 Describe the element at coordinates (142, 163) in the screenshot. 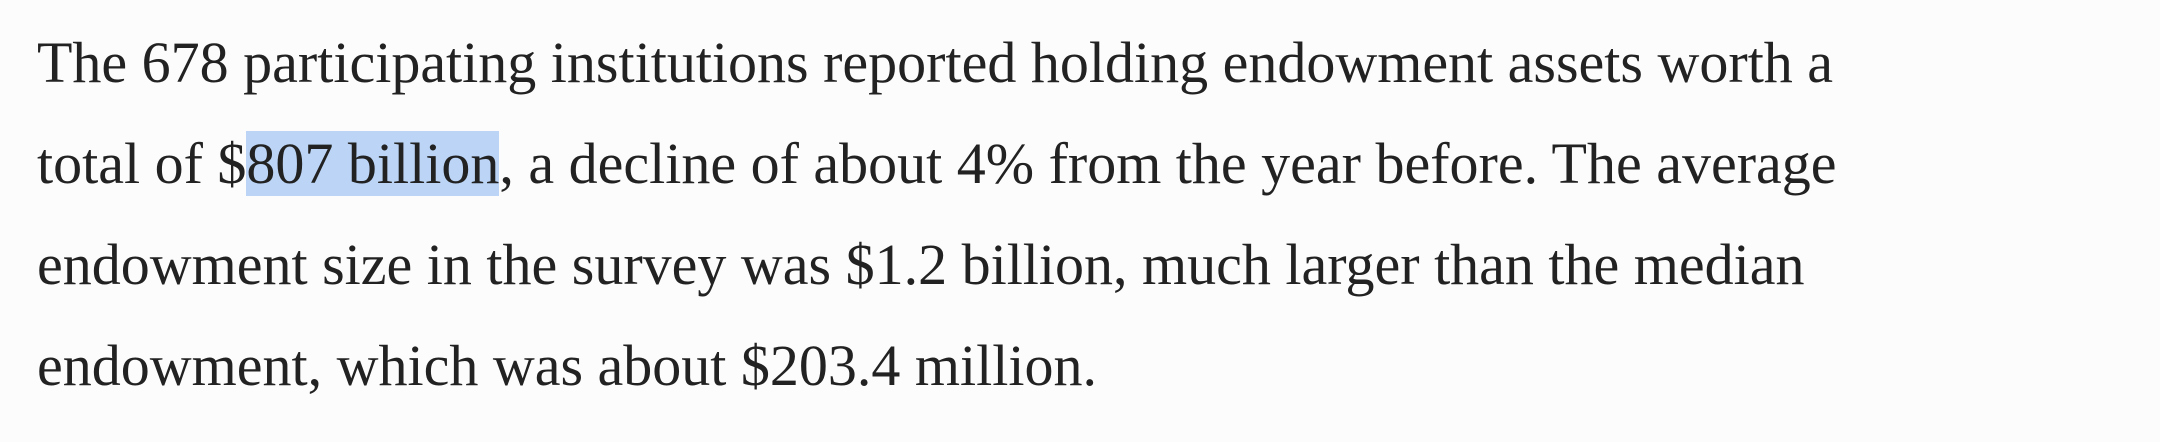

I see `text: total of $` at that location.